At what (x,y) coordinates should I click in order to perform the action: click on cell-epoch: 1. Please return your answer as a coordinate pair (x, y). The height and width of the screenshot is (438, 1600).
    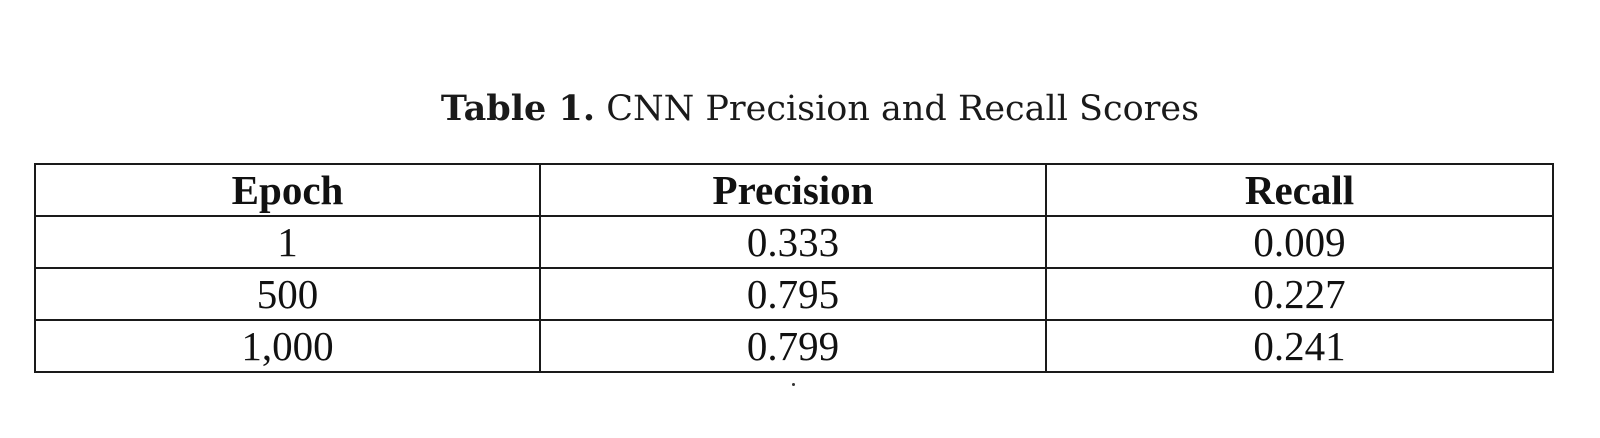
    Looking at the image, I should click on (287, 242).